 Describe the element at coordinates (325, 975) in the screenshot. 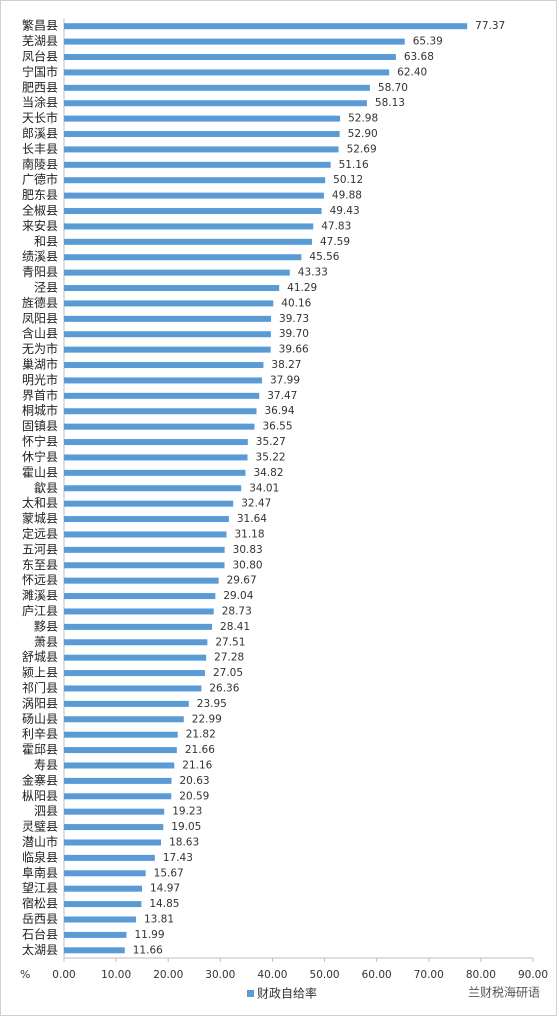

I see `x-tick-label: 50.00` at that location.